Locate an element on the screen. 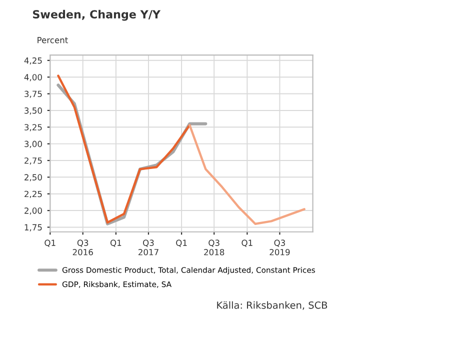 The width and height of the screenshot is (460, 340). y-tick-label: 4,00 is located at coordinates (33, 78).